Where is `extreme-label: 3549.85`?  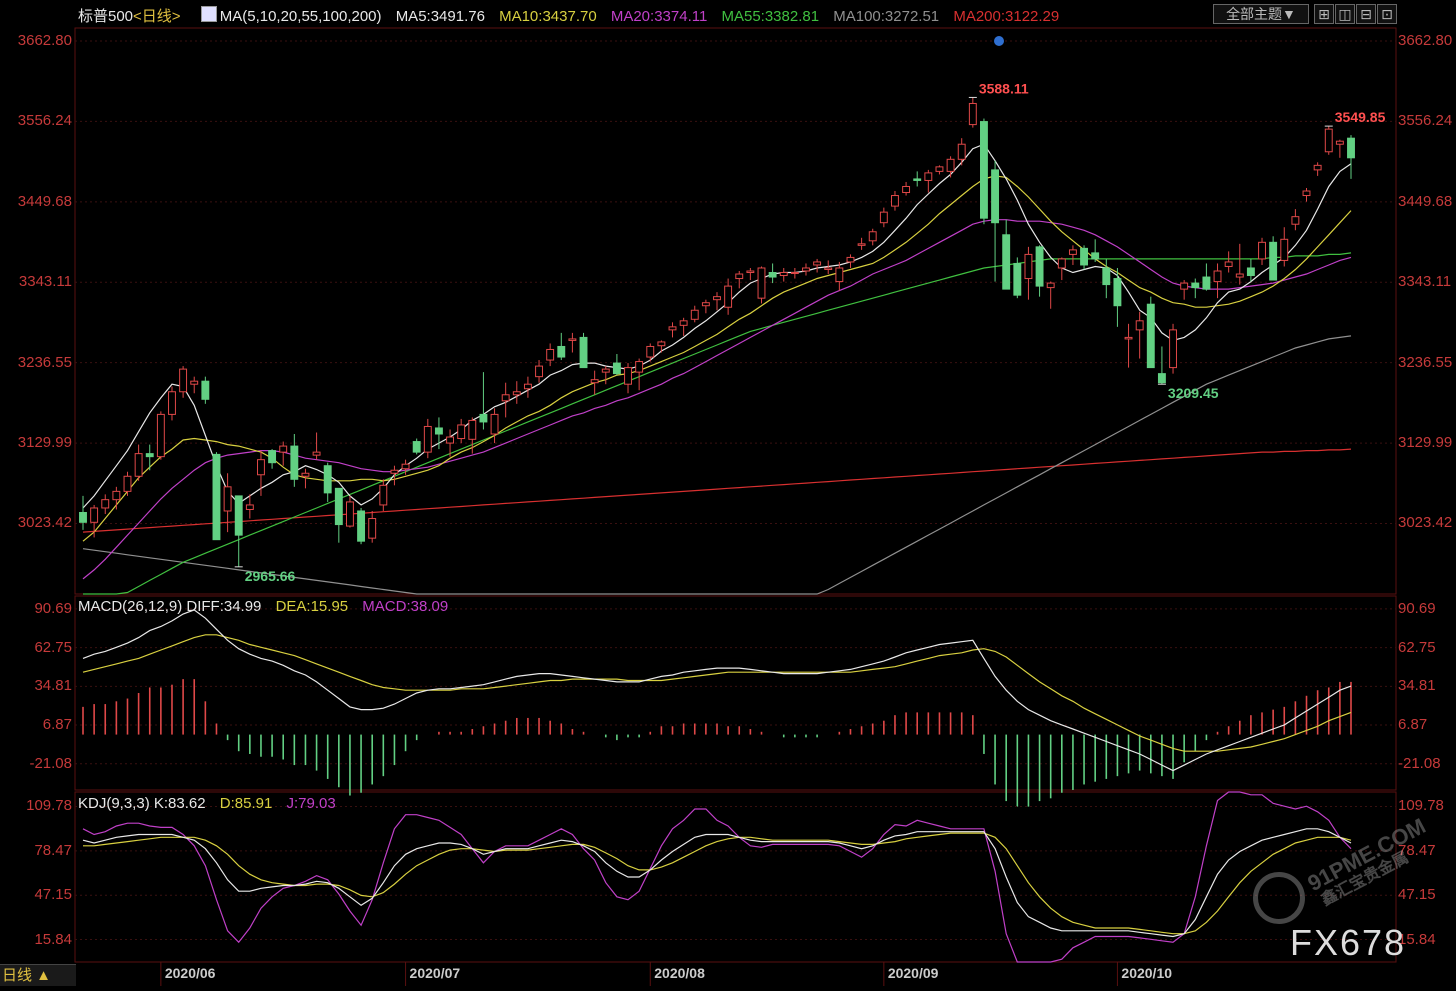 extreme-label: 3549.85 is located at coordinates (1360, 117).